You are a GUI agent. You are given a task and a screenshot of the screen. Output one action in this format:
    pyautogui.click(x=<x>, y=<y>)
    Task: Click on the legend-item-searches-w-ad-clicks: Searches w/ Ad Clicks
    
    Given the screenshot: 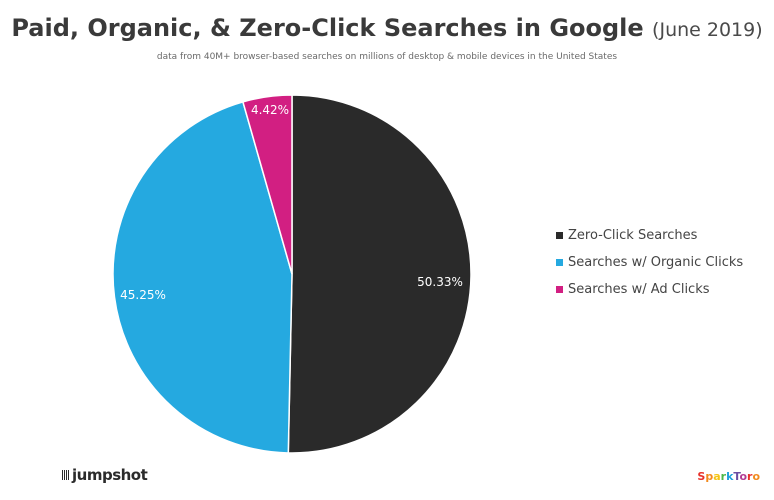 What is the action you would take?
    pyautogui.click(x=649, y=289)
    